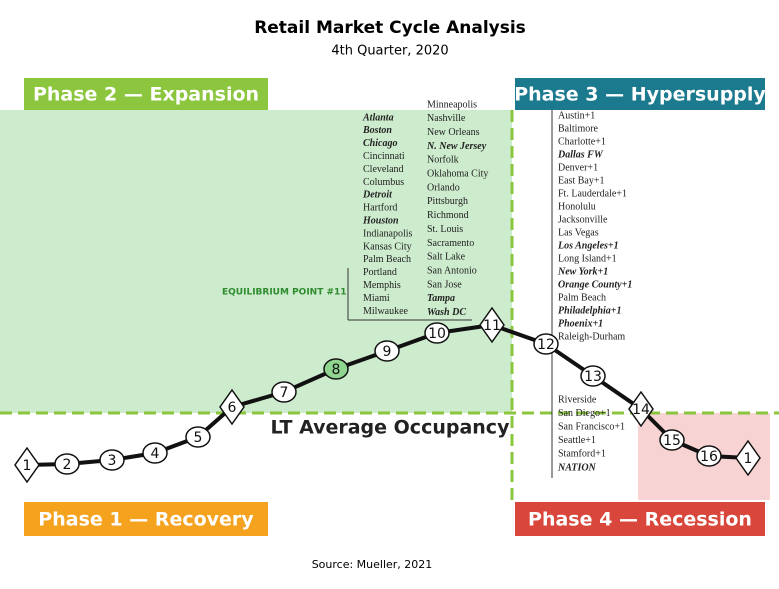  I want to click on city: Jacksonville, so click(583, 219).